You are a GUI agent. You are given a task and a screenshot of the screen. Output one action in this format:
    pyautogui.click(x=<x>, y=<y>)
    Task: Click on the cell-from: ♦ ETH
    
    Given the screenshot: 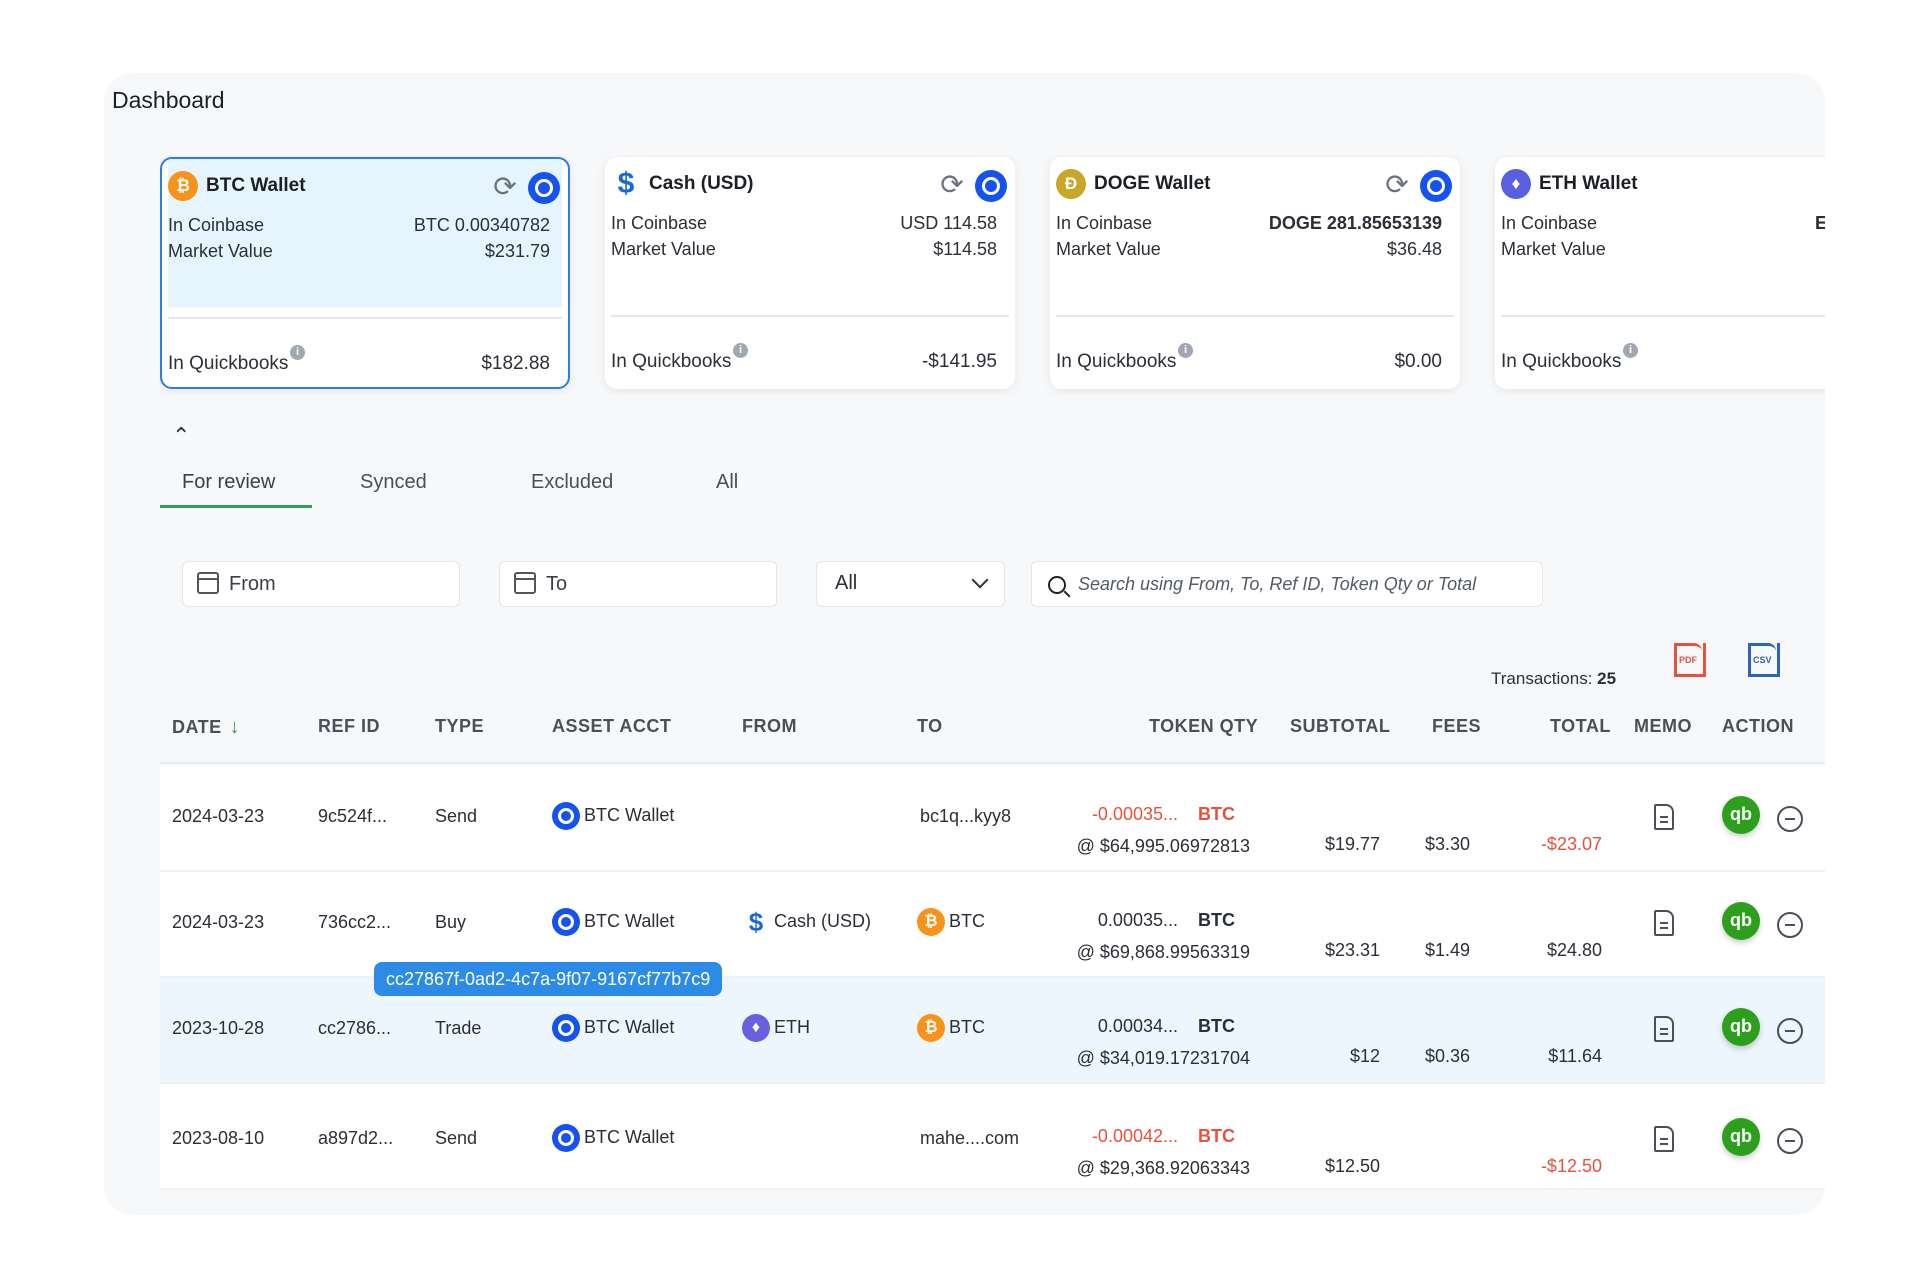 What is the action you would take?
    pyautogui.click(x=776, y=1028)
    